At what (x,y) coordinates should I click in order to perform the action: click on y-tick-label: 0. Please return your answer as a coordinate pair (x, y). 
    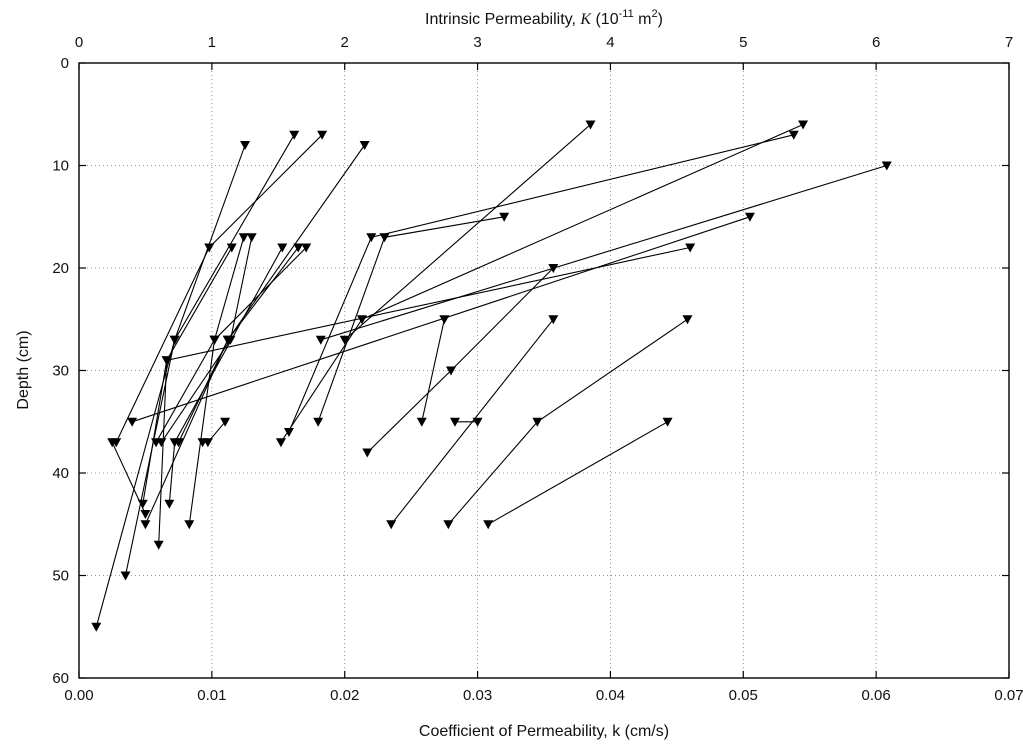
    Looking at the image, I should click on (65, 63).